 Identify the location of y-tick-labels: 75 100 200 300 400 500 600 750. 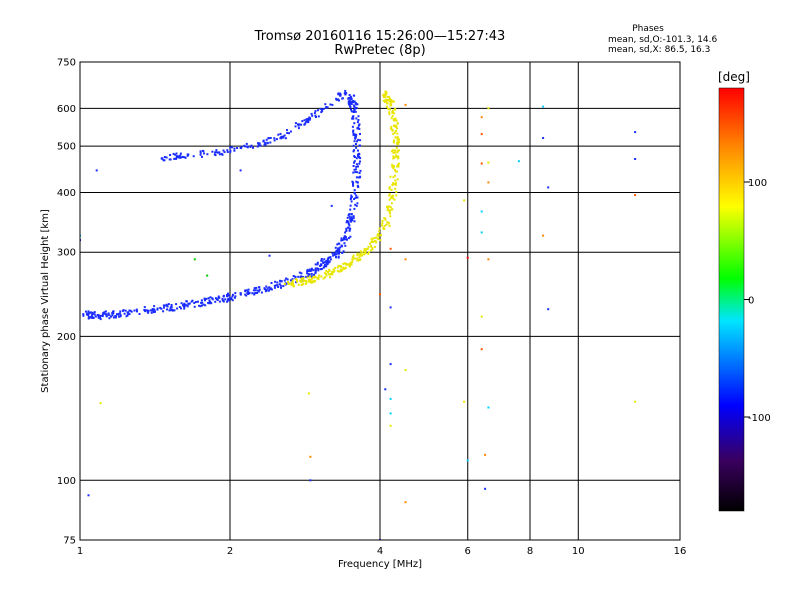
(66, 302).